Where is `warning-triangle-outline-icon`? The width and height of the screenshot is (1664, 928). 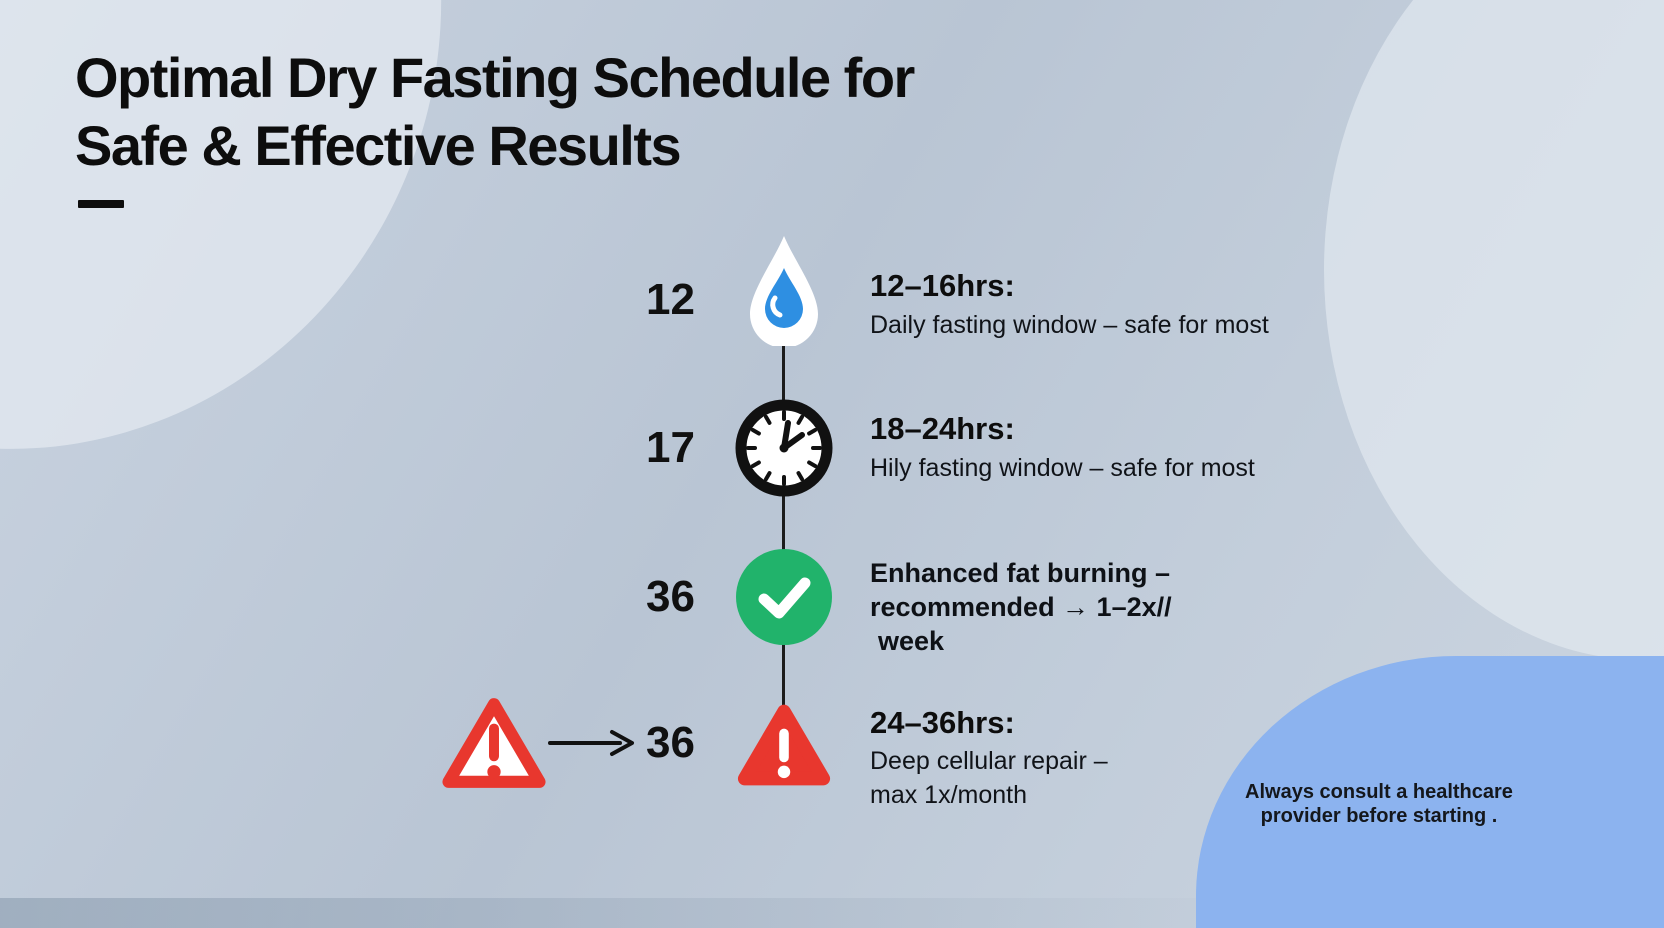 warning-triangle-outline-icon is located at coordinates (494, 743).